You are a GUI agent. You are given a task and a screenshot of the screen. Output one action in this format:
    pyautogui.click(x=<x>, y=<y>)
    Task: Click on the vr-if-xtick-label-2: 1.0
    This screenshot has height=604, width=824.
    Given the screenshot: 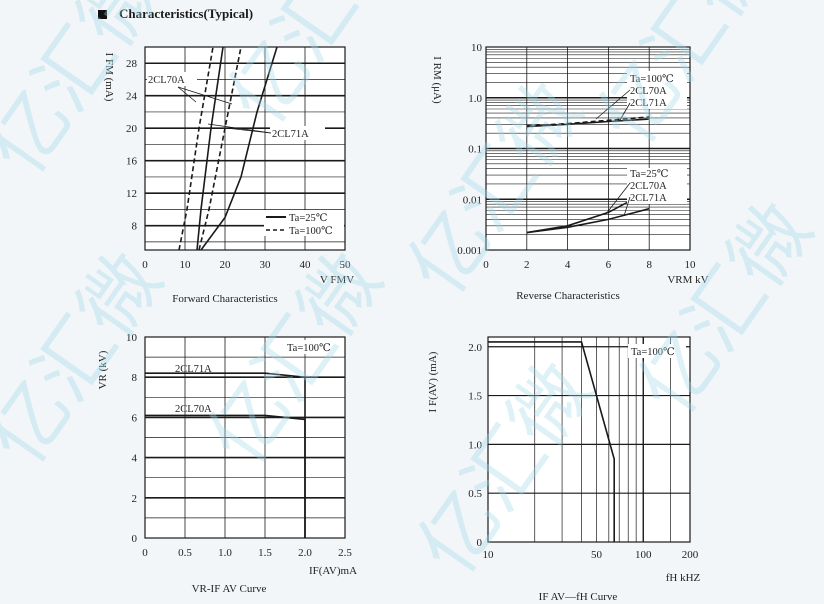 What is the action you would take?
    pyautogui.click(x=225, y=553)
    